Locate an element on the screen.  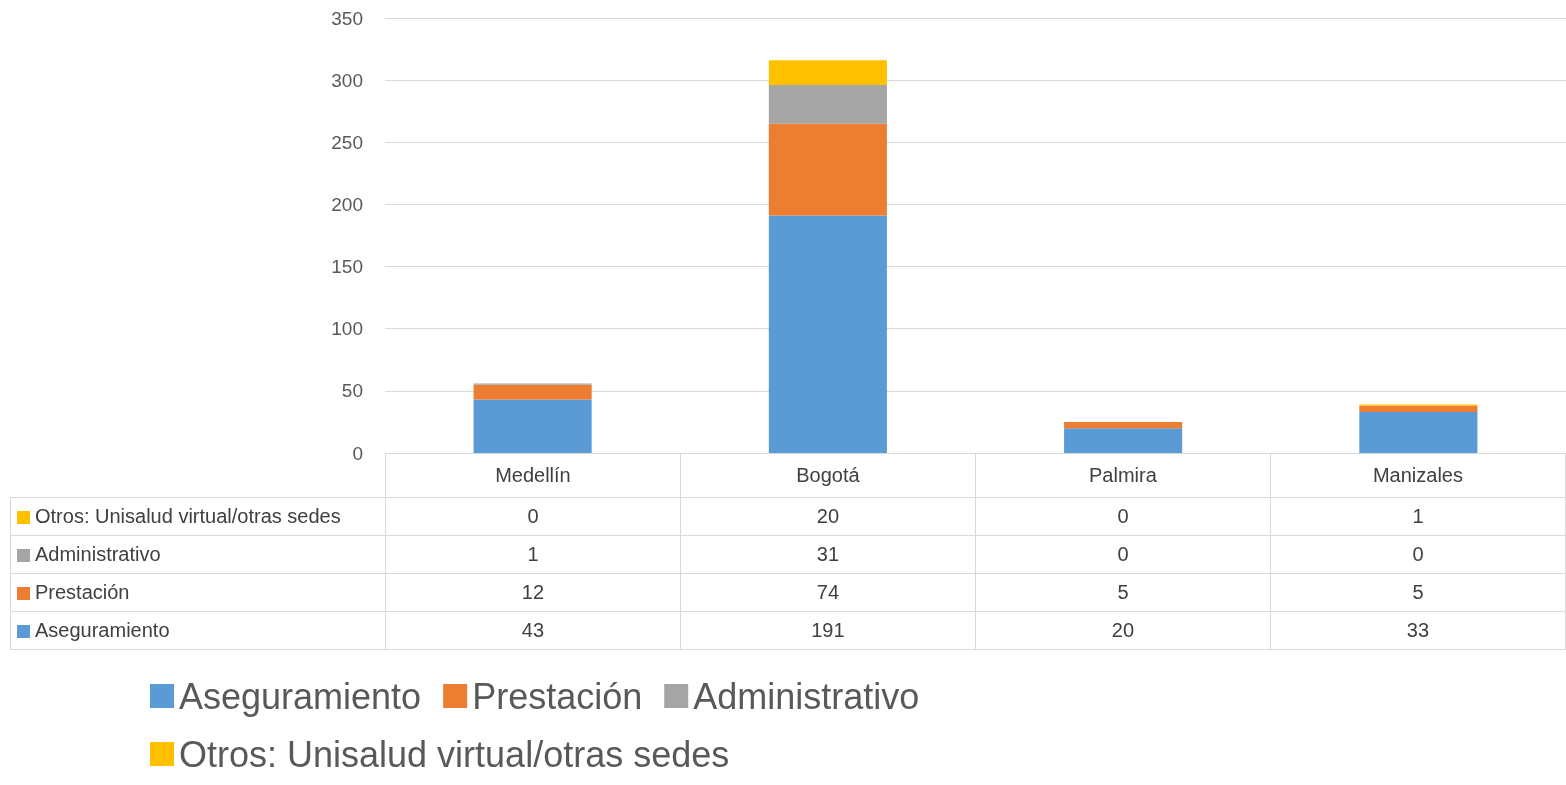
x-tick-label: Manizales is located at coordinates (1418, 475).